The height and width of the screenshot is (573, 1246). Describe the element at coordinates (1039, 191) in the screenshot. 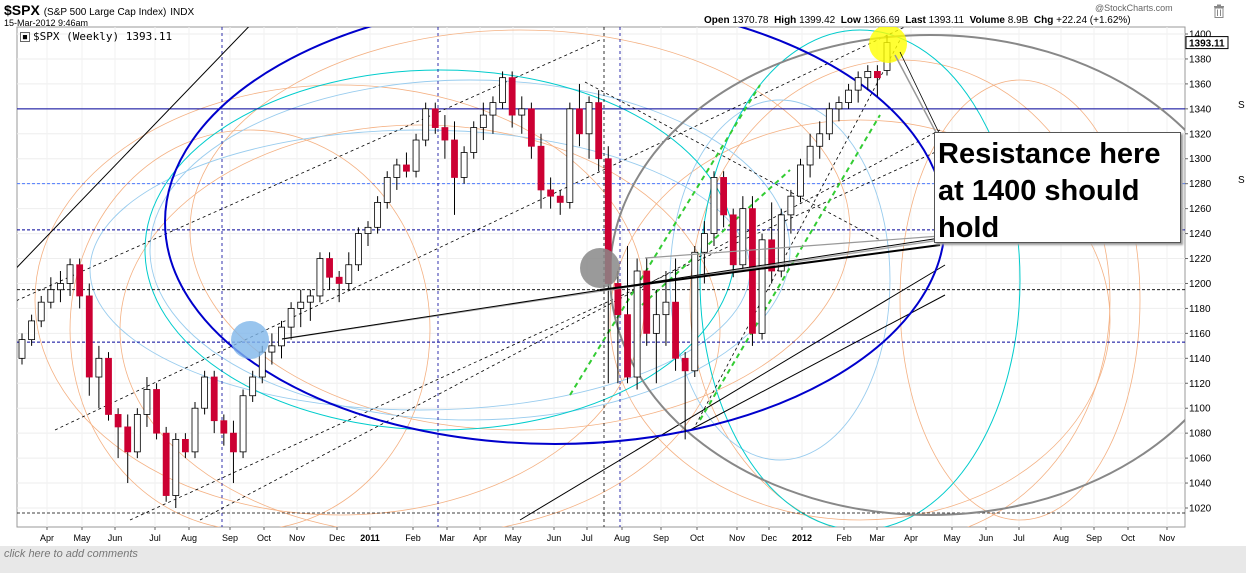

I see `callout-line: at 1400 should` at that location.